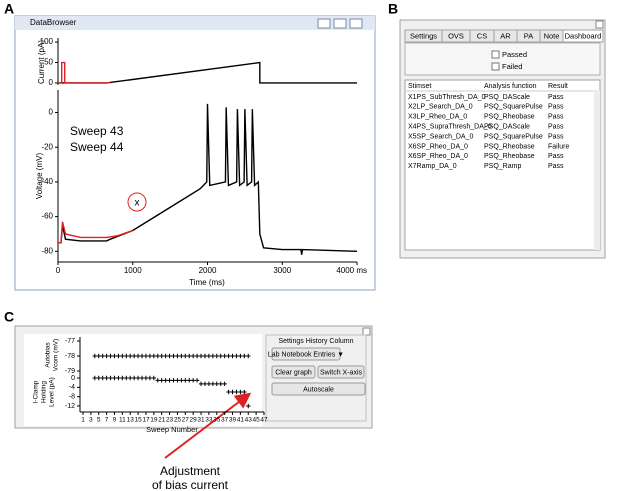  Describe the element at coordinates (72, 397) in the screenshot. I see `y-tick-label: -8` at that location.